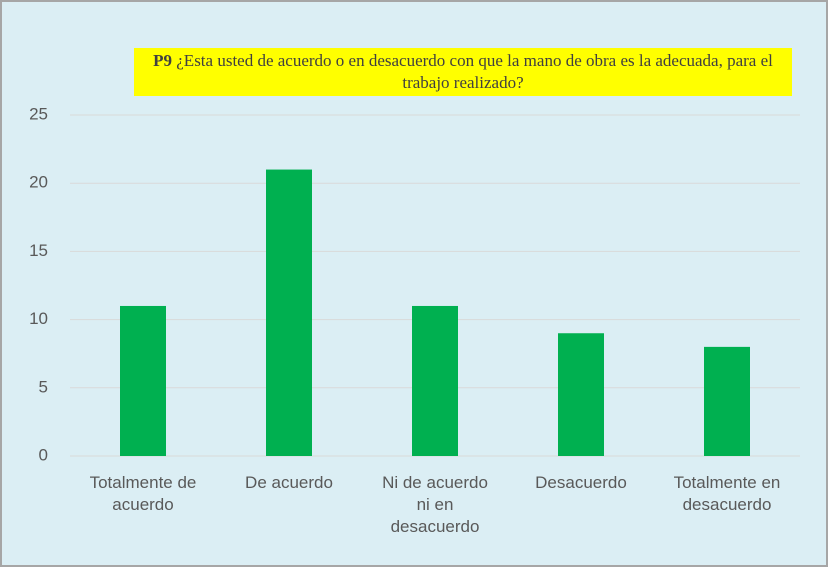 The width and height of the screenshot is (828, 567). Describe the element at coordinates (43, 454) in the screenshot. I see `y-tick-label: 0` at that location.